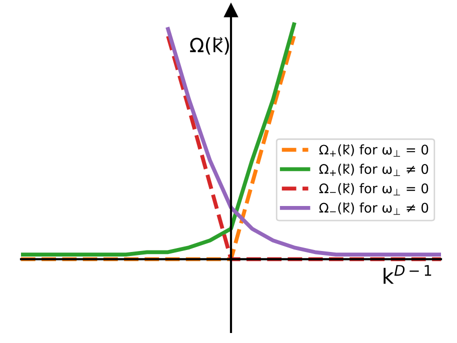  What do you see at coordinates (373, 208) in the screenshot?
I see `legend-label: Ω$_{−}$(k⃗) for ω$_{⊥}$ ≠ 0` at bounding box center [373, 208].